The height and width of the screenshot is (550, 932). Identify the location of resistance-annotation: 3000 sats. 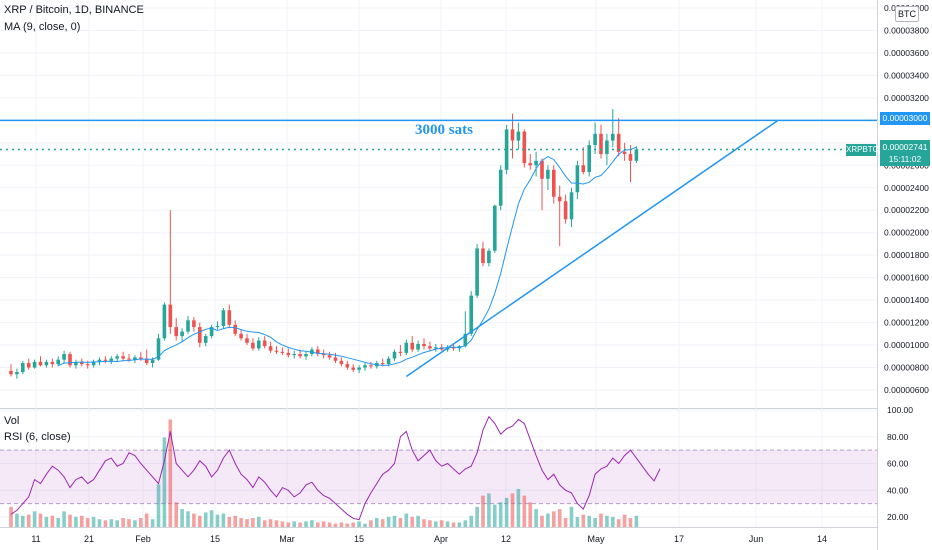
(444, 130).